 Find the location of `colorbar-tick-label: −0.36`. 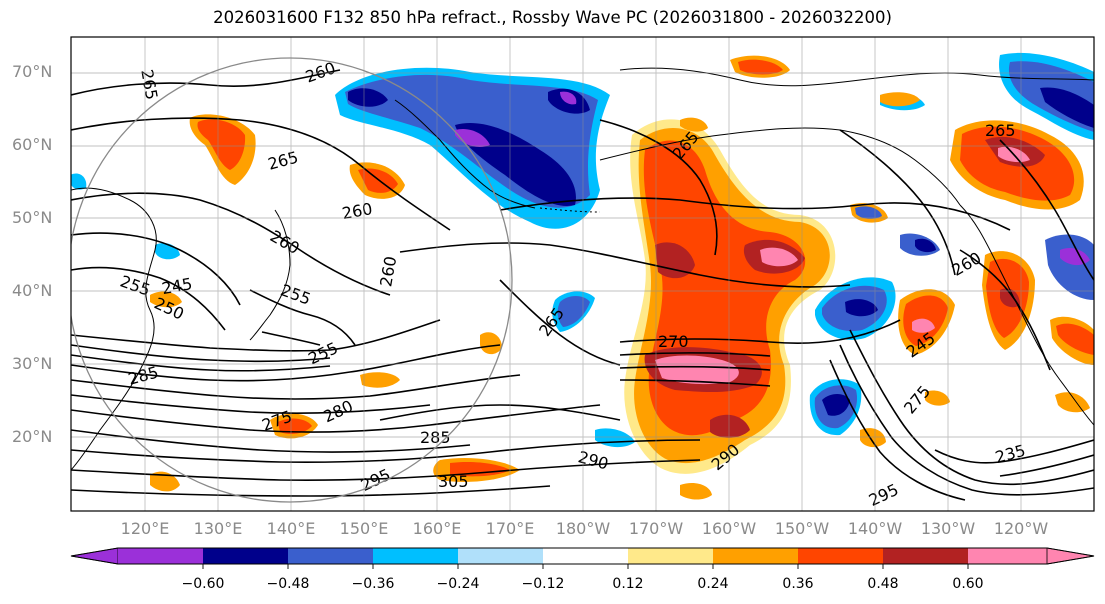

colorbar-tick-label: −0.36 is located at coordinates (373, 584).